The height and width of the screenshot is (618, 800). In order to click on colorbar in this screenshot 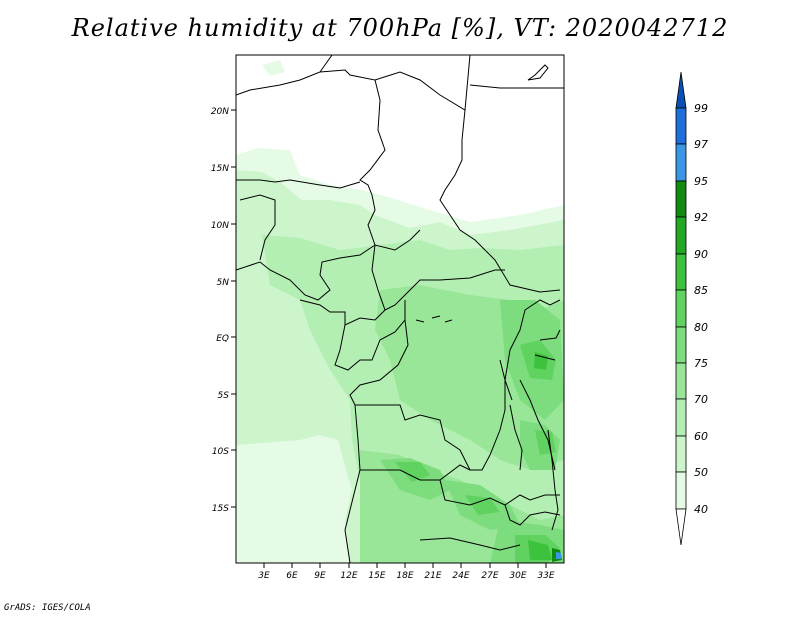, I will do `click(681, 308)`.